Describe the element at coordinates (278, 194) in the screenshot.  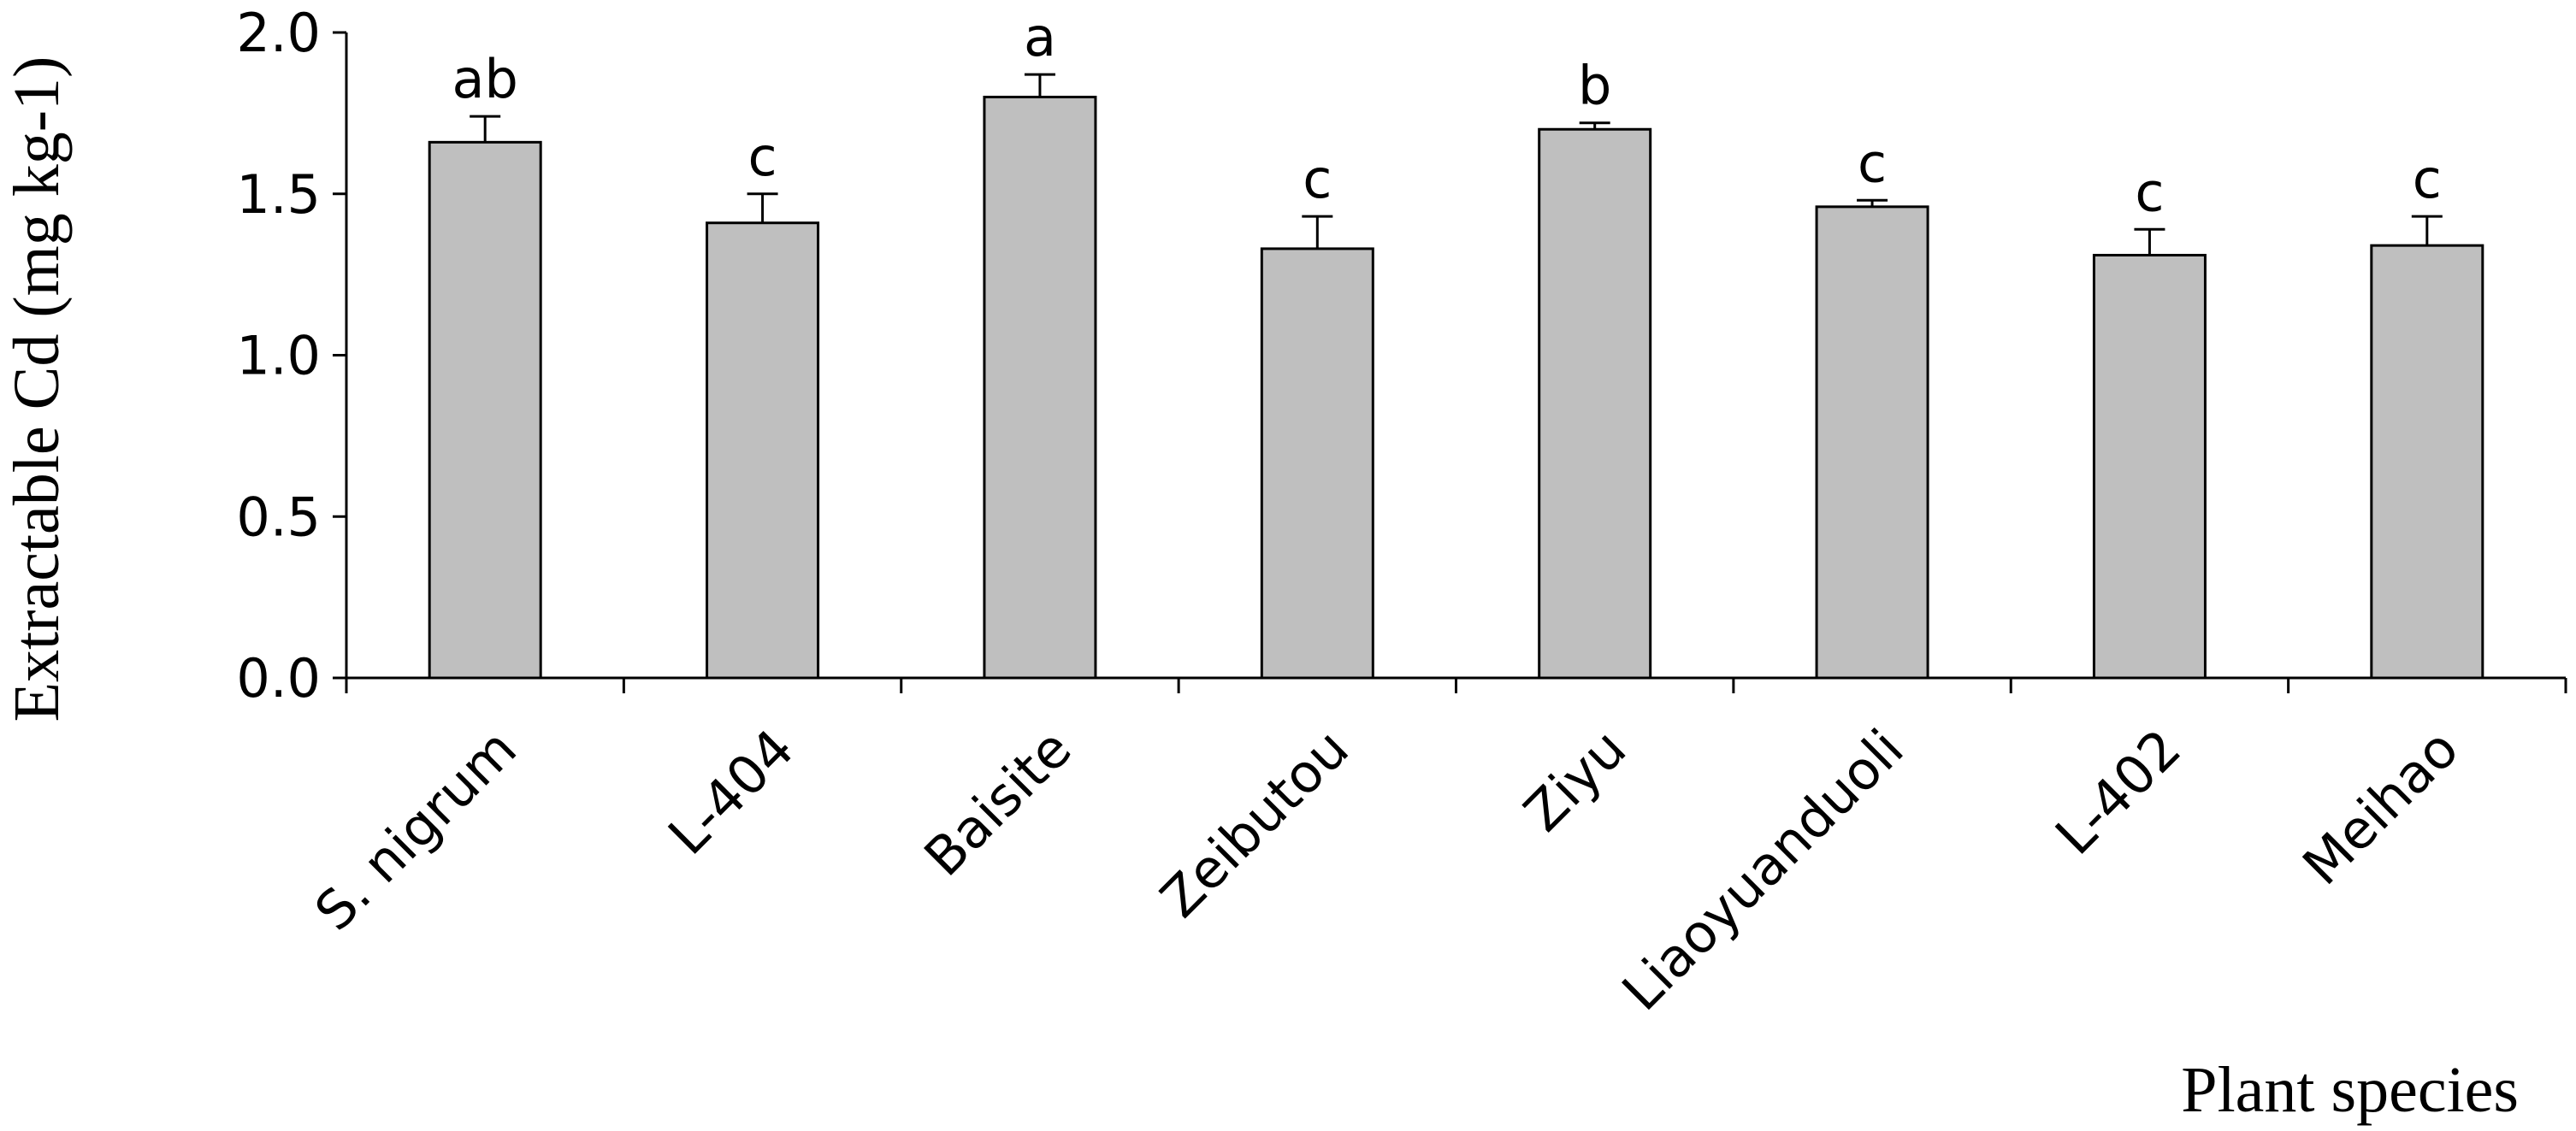
I see `y-tick-label: 1.5` at that location.